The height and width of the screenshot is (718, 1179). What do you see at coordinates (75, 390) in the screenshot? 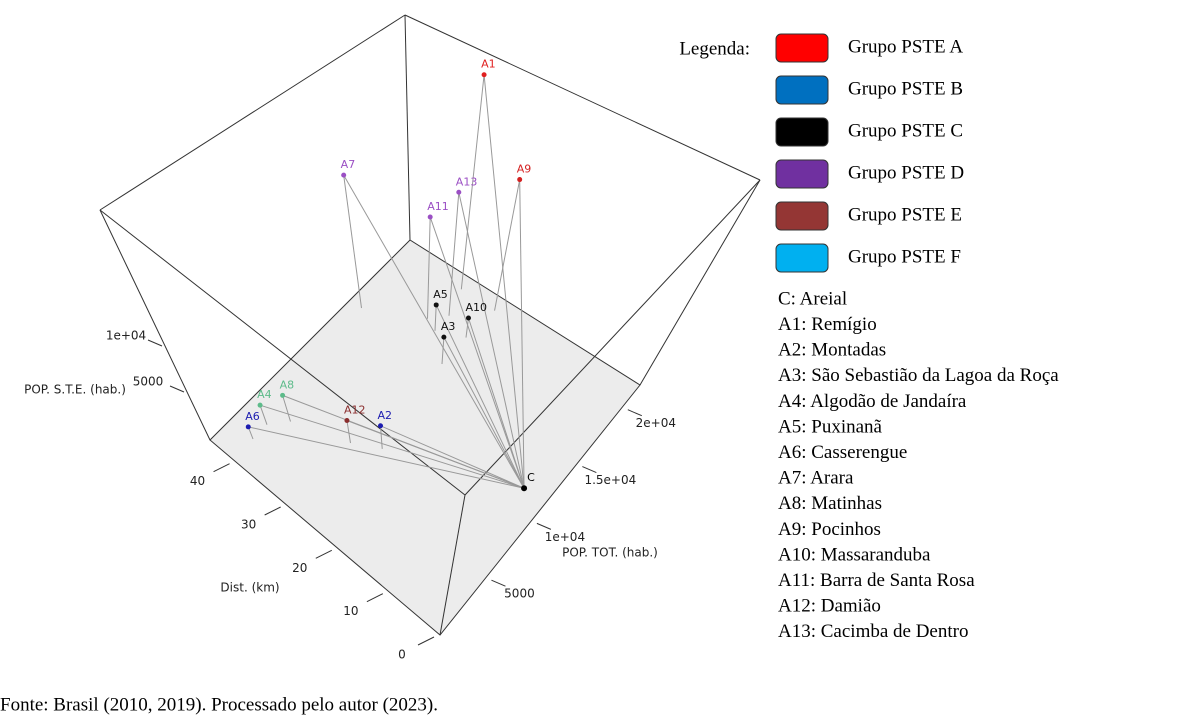
I see `z-axis-label: POP. S.T.E. (hab.)` at bounding box center [75, 390].